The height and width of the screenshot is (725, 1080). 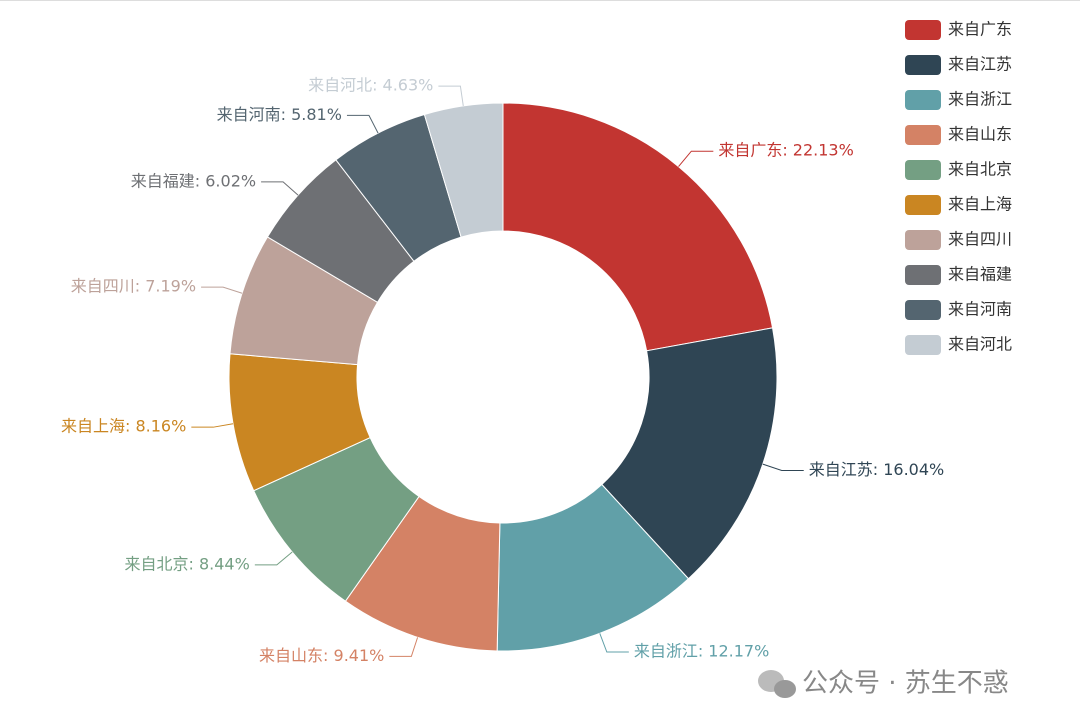 I want to click on legend-label: 来自河北, so click(x=980, y=344).